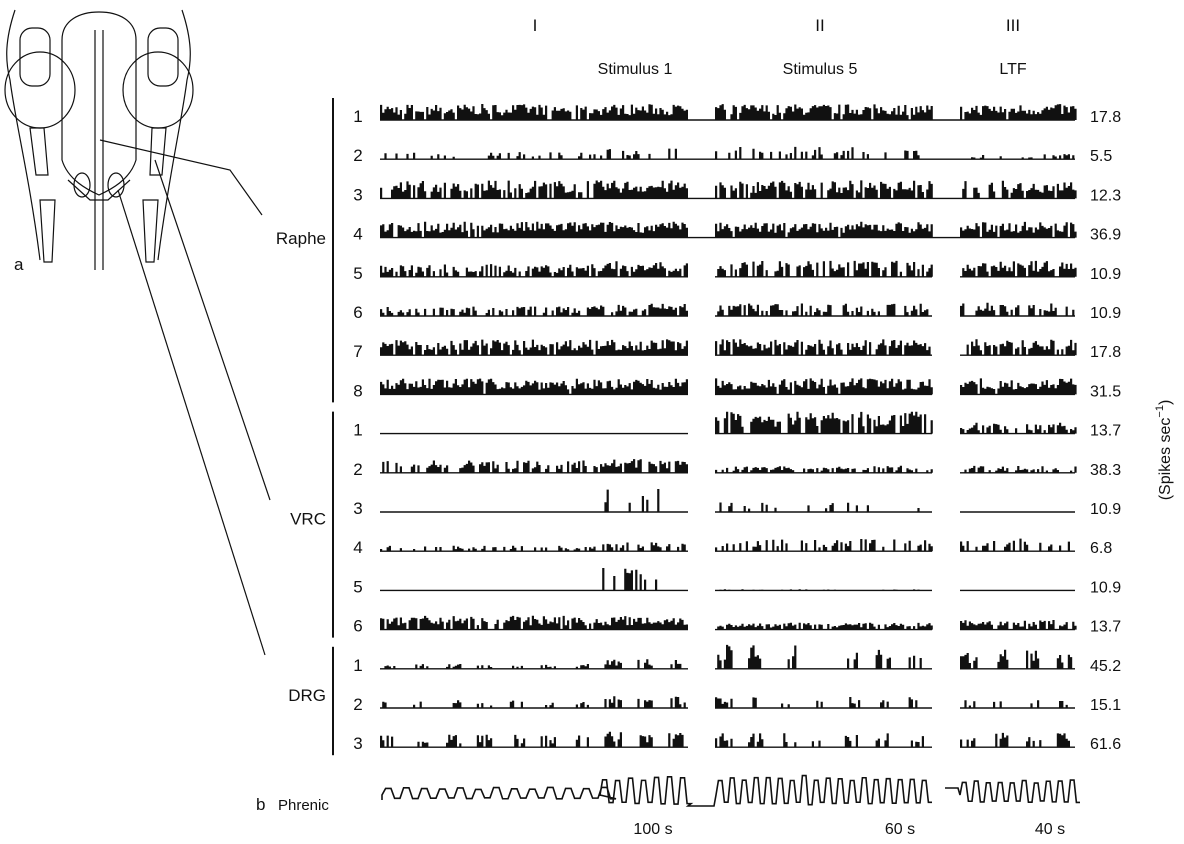 The image size is (1184, 844). Describe the element at coordinates (1050, 829) in the screenshot. I see `duration-label: 40 s` at that location.